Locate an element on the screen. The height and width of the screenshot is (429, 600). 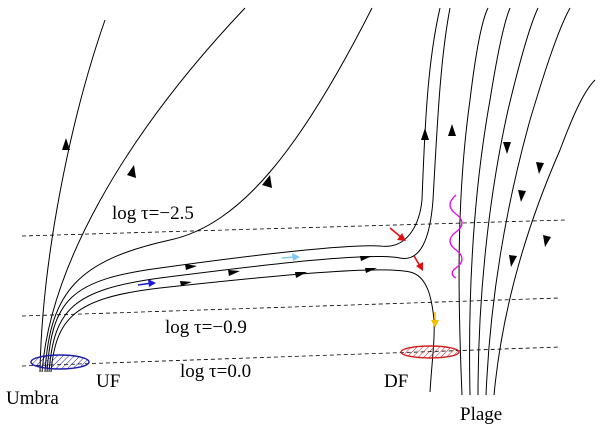
level-lower-line is located at coordinates (291, 356).